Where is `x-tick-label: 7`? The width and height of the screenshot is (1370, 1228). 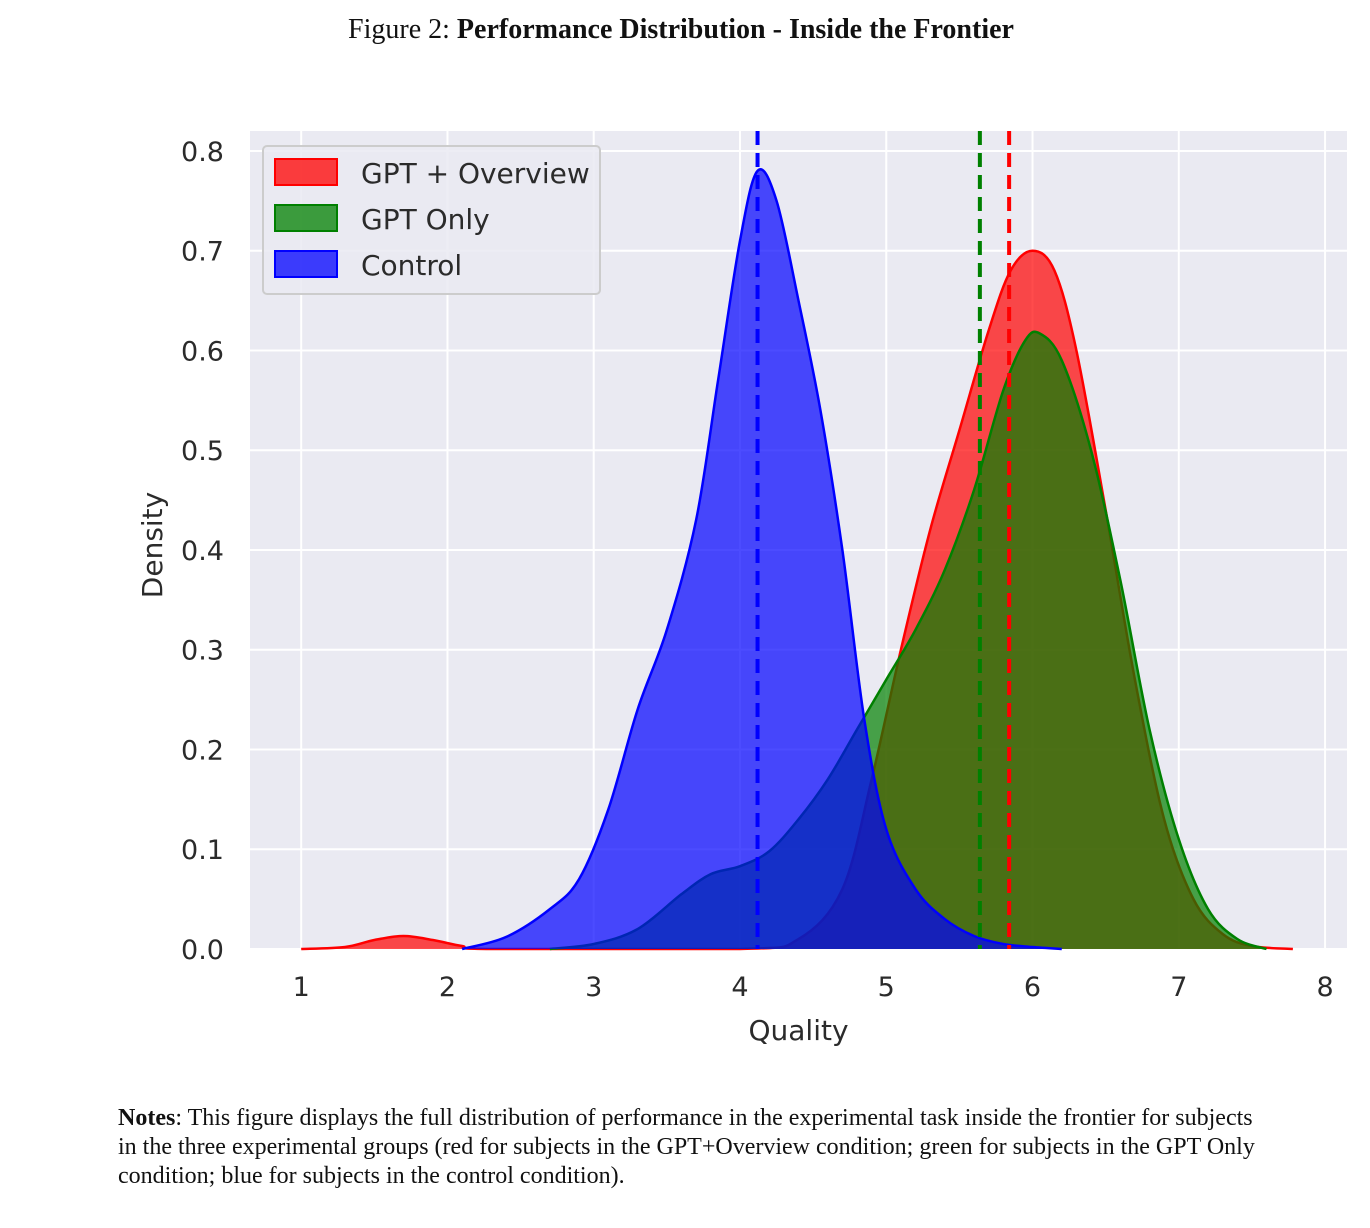 x-tick-label: 7 is located at coordinates (1178, 987).